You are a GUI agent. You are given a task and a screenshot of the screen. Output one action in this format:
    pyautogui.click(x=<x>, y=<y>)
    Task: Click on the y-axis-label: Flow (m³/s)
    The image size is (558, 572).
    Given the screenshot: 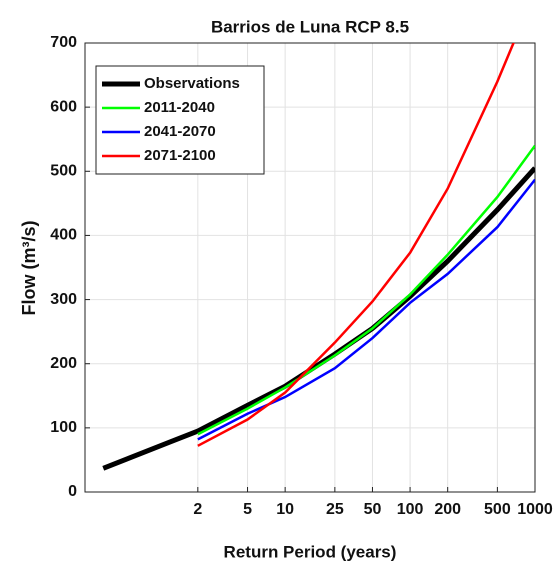 What is the action you would take?
    pyautogui.click(x=29, y=268)
    